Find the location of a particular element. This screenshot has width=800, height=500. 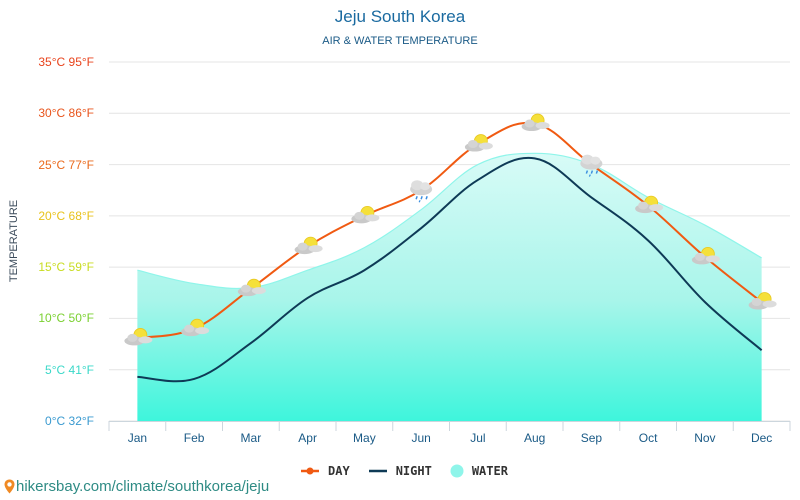

legend-item-night: NIGHT is located at coordinates (400, 471).